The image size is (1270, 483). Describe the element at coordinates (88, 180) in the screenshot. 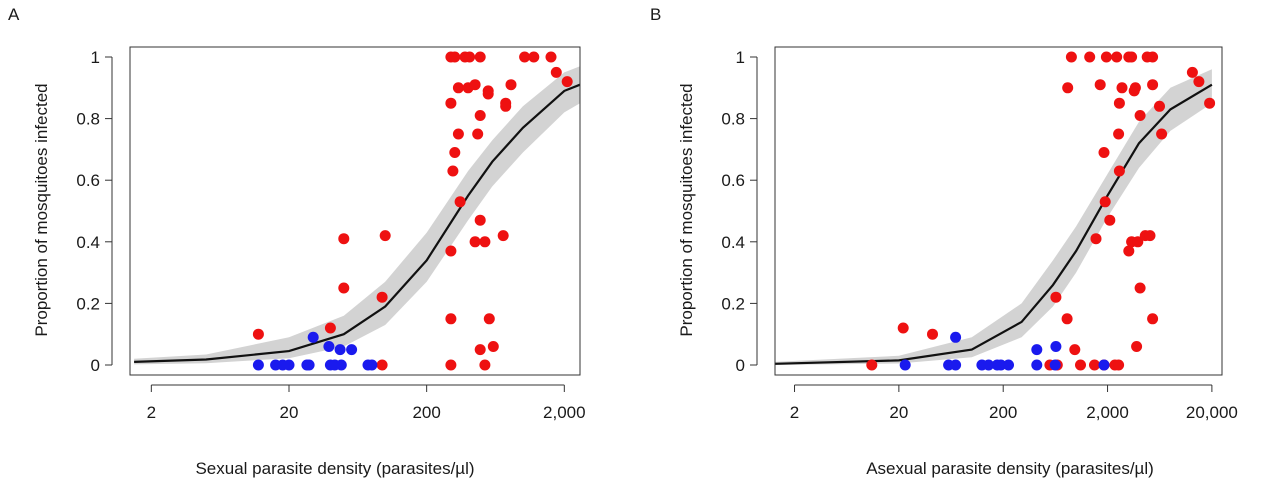

I see `y-tick-label: 0.6` at that location.